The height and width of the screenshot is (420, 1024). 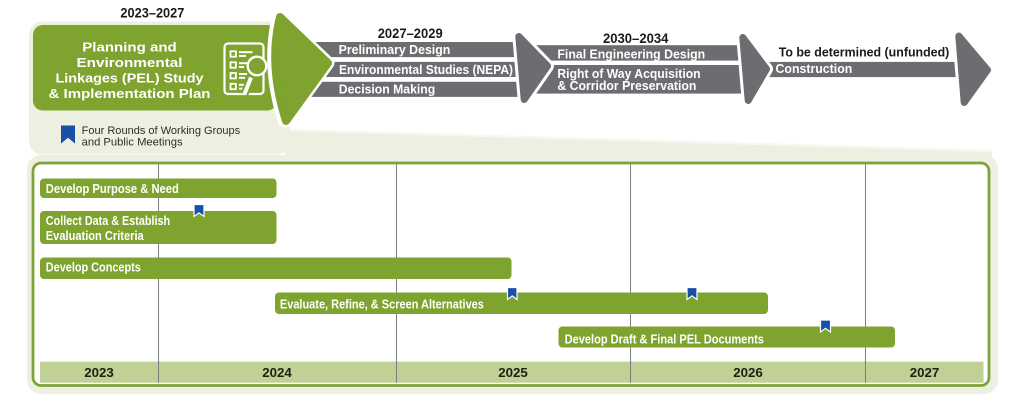 I want to click on svg-text: 2023, so click(x=99, y=372).